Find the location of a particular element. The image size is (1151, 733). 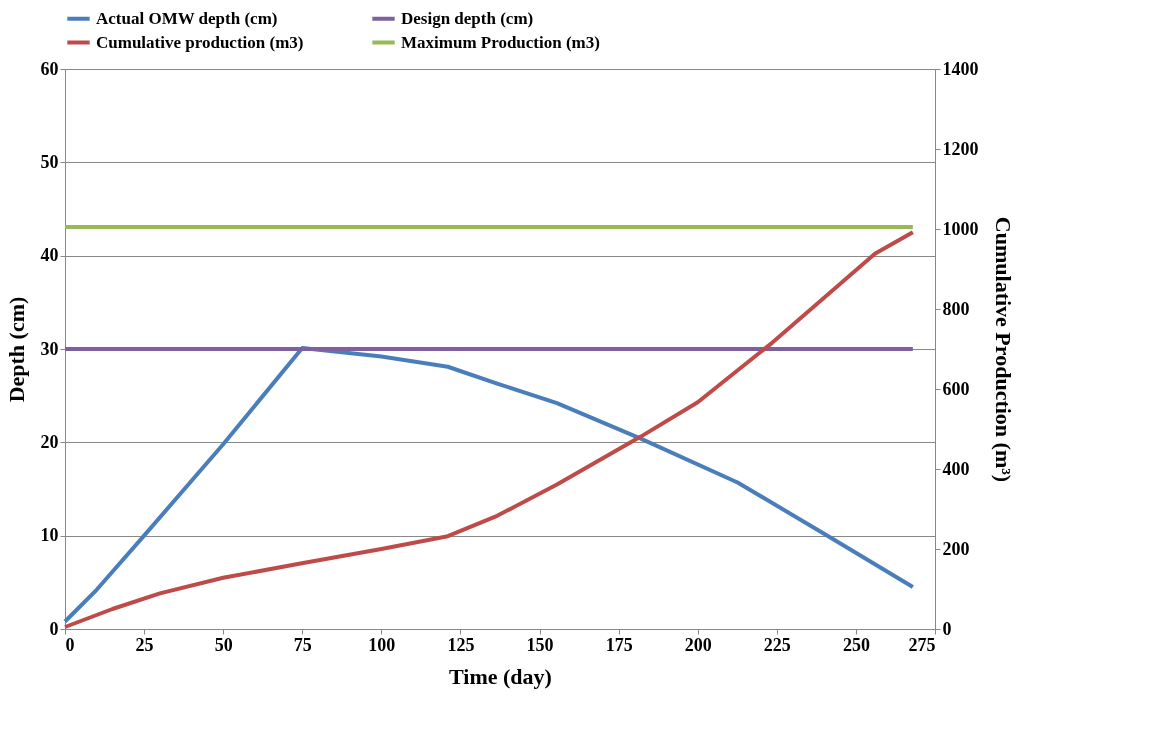

x-axis-title: Time (day) is located at coordinates (500, 676).